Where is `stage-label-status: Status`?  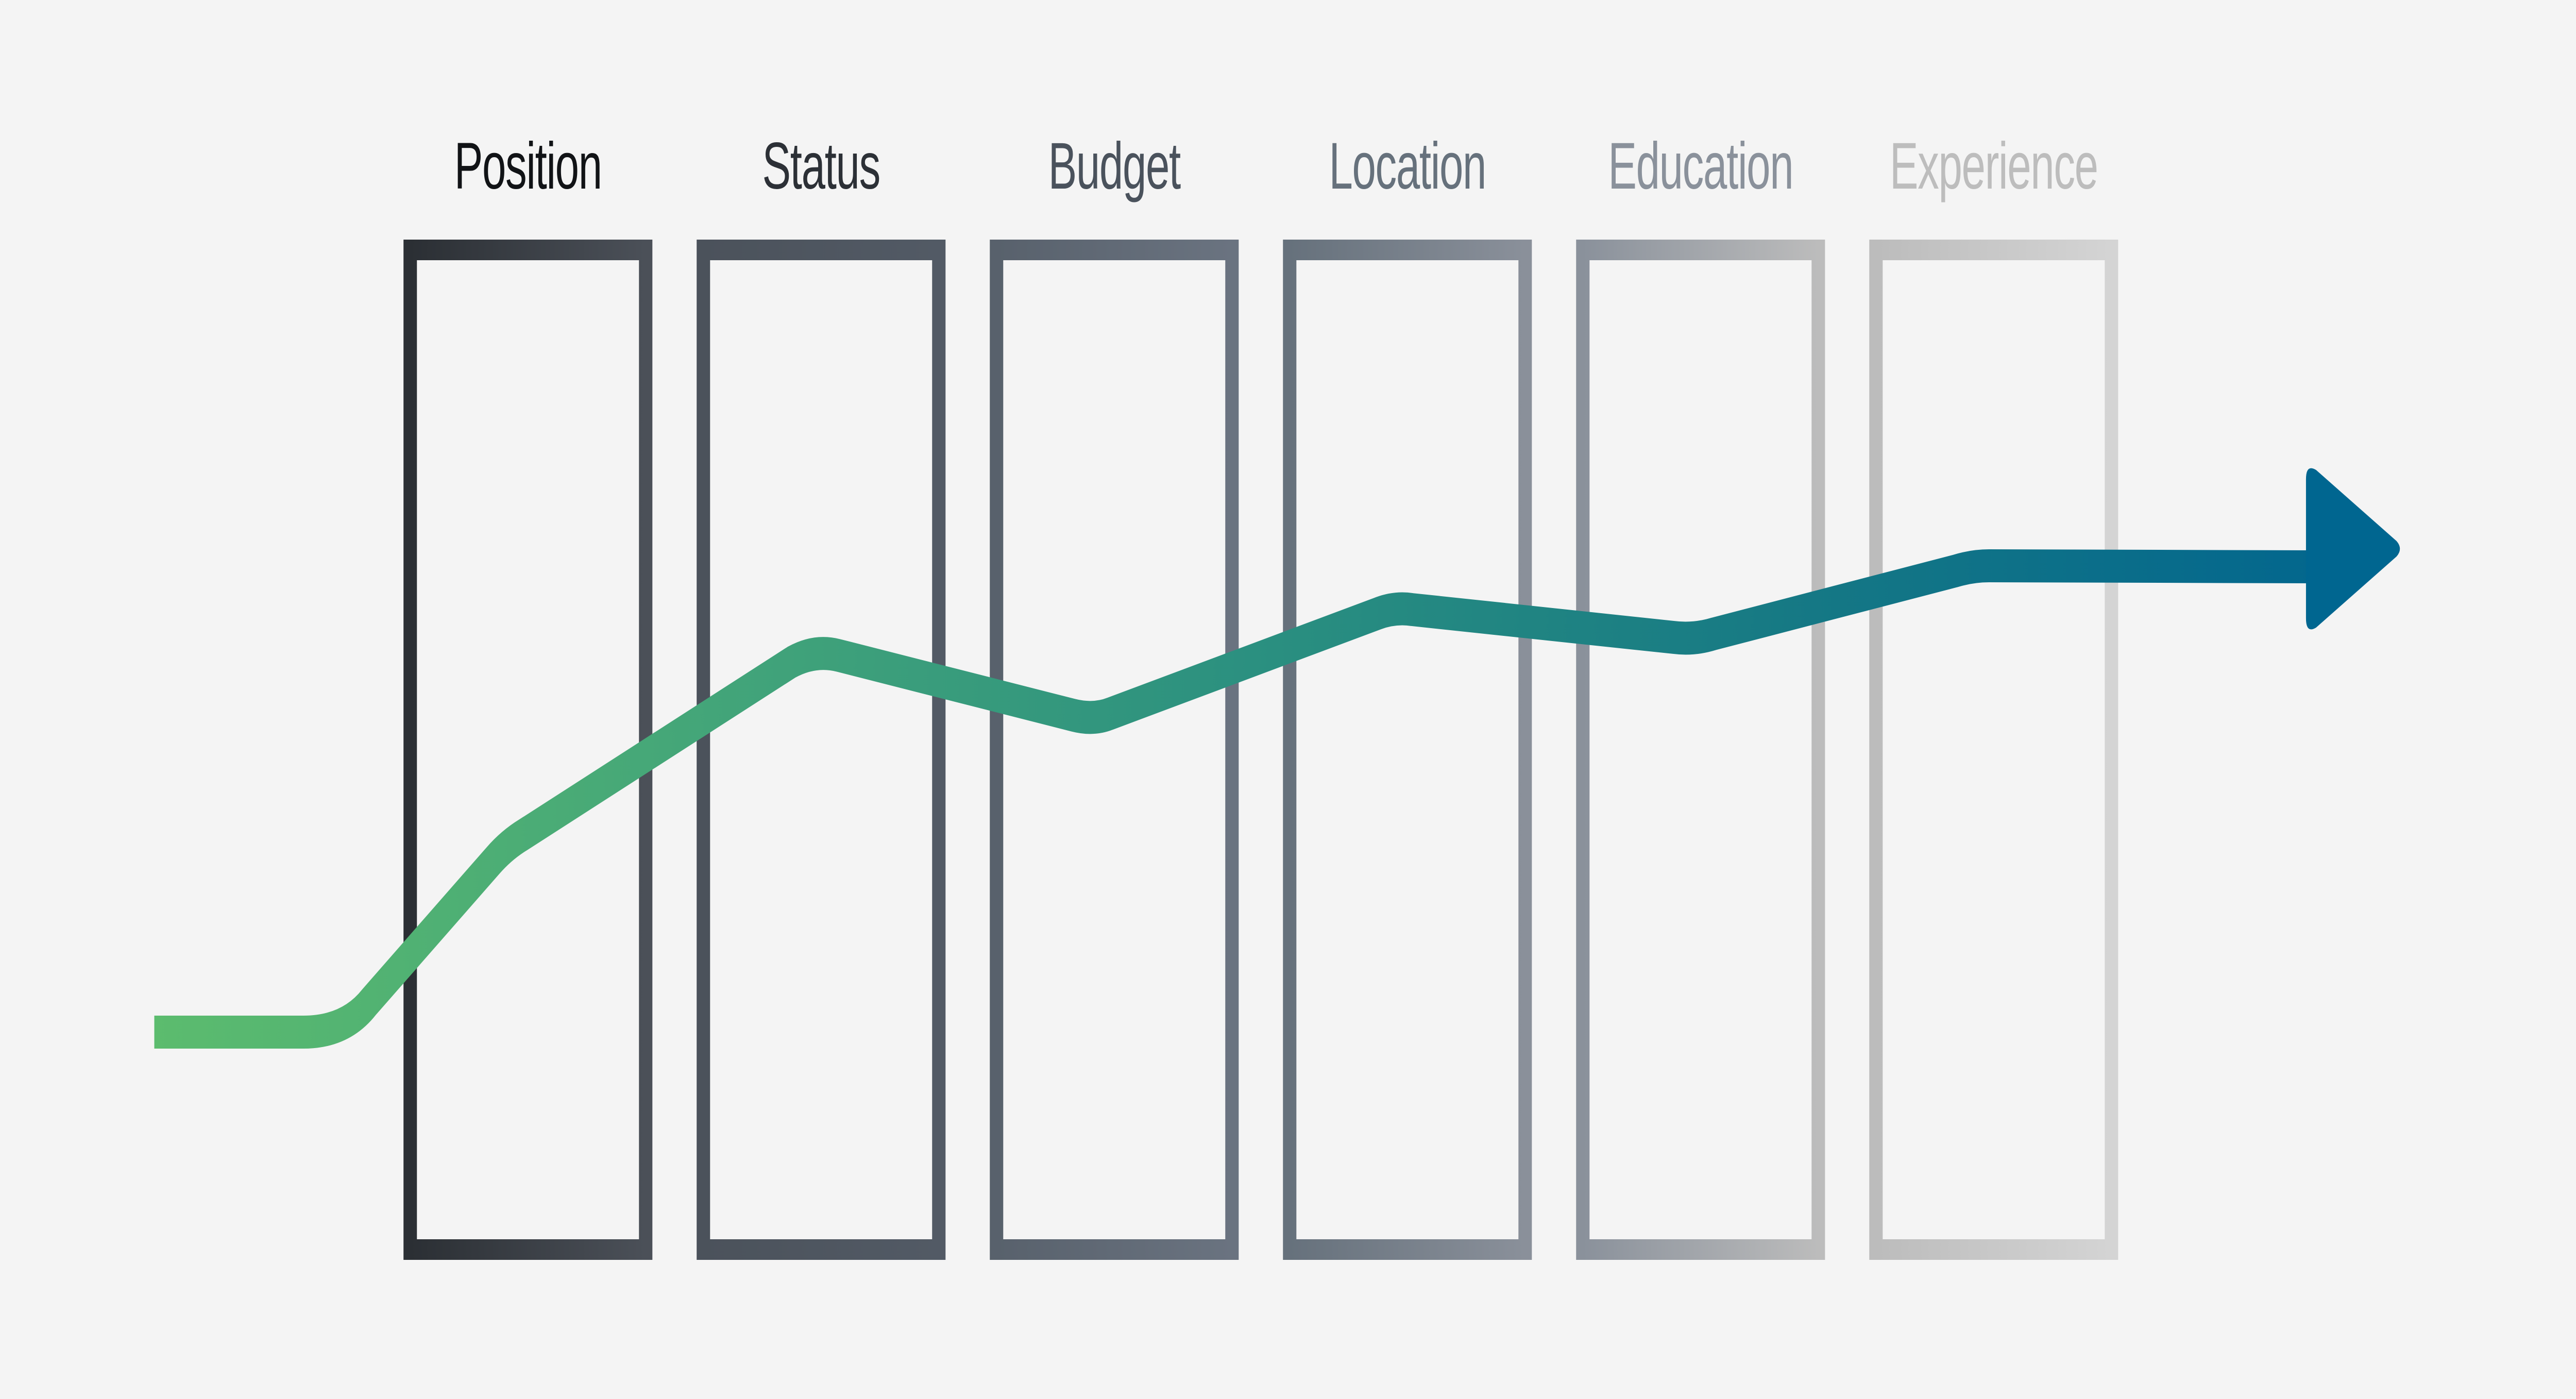 stage-label-status: Status is located at coordinates (821, 166).